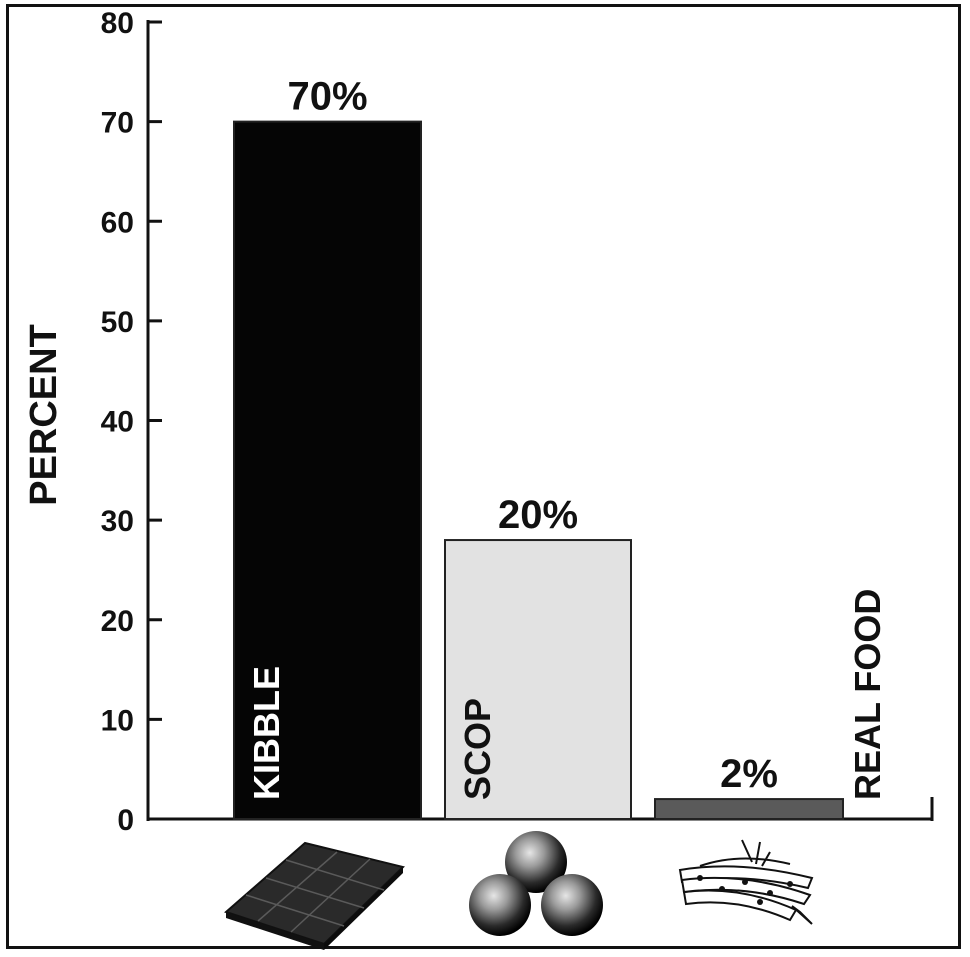  What do you see at coordinates (746, 882) in the screenshot?
I see `asparagus-icon` at bounding box center [746, 882].